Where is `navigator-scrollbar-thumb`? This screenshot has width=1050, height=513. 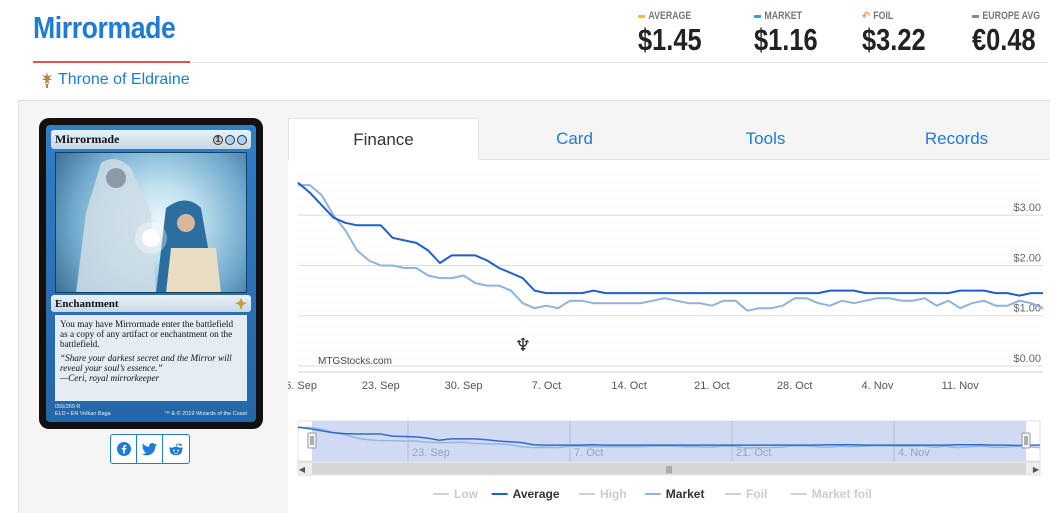
navigator-scrollbar-thumb is located at coordinates (669, 468).